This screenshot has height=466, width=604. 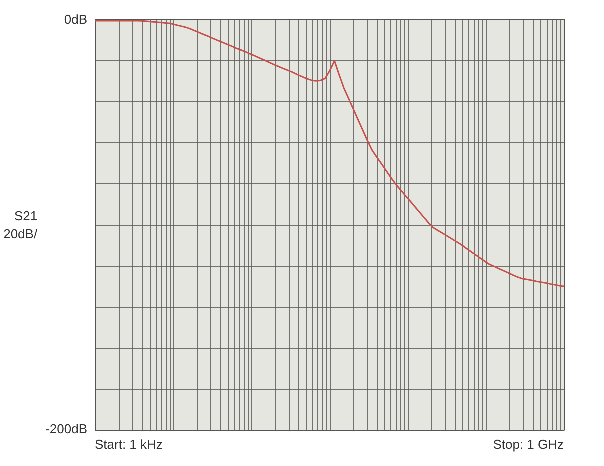 I want to click on text: Start: 1 kHz, so click(x=129, y=445).